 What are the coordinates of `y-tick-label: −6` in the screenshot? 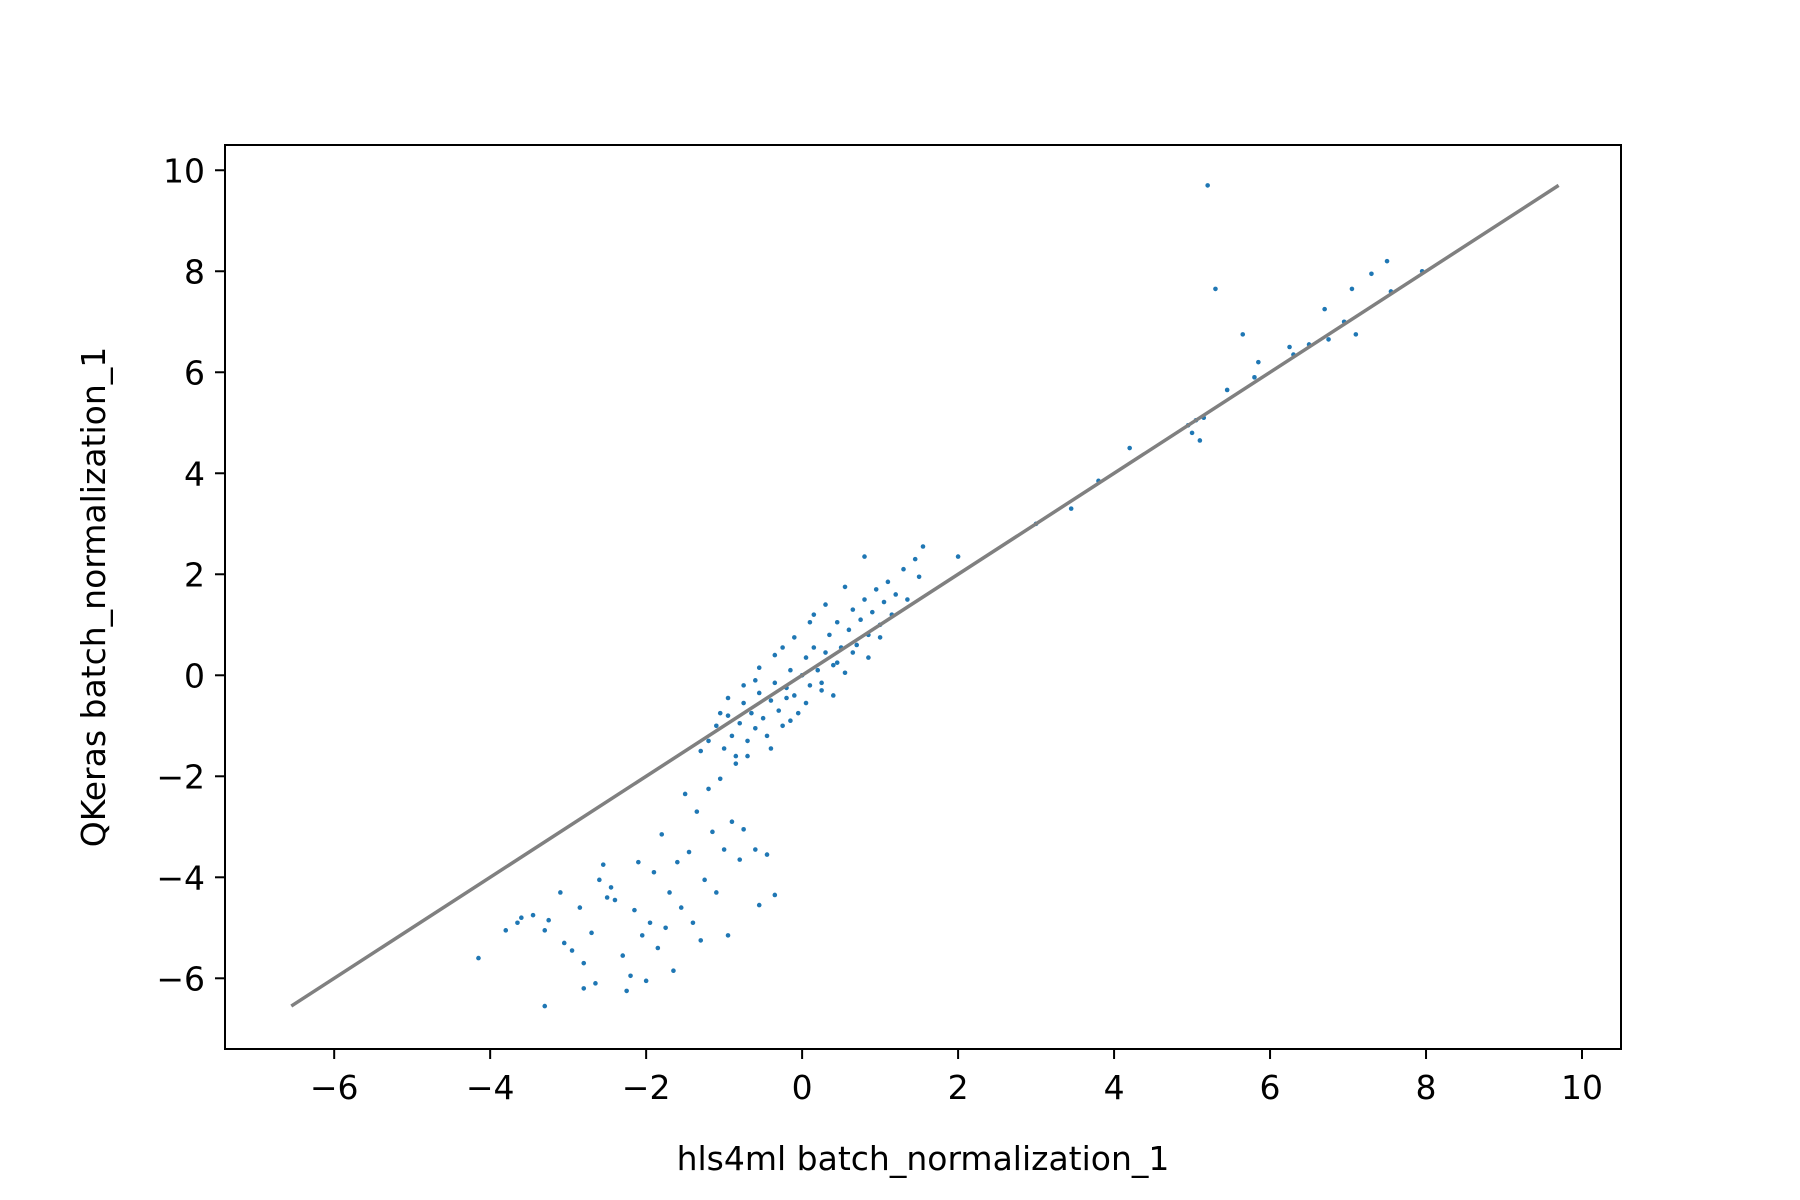 It's located at (180, 978).